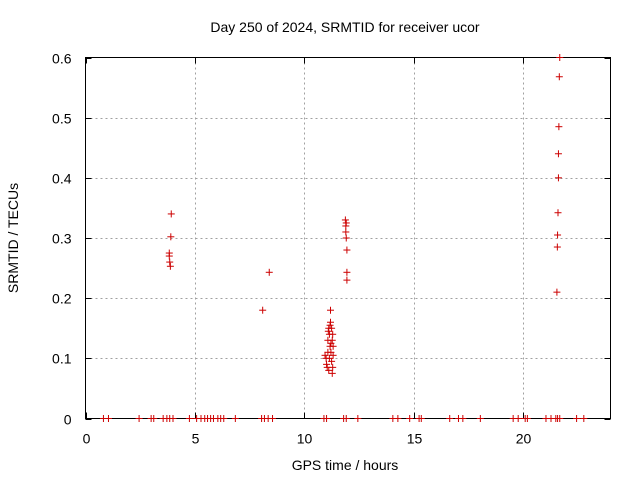 This screenshot has height=480, width=640. I want to click on y-tick-label: 0.3, so click(62, 239).